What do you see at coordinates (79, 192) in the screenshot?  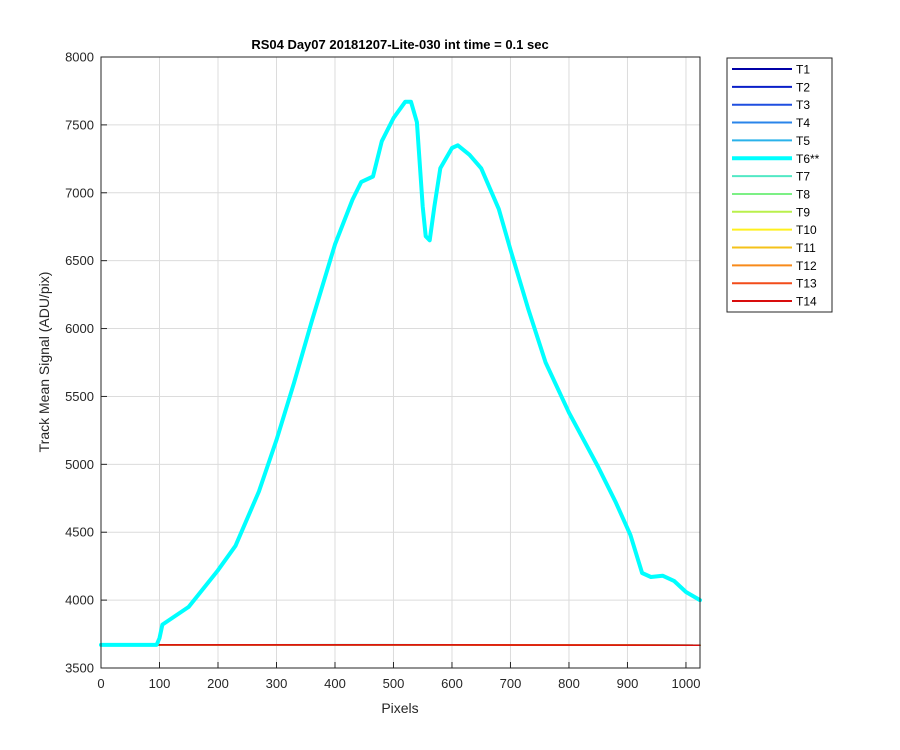 I see `y-tick-label: 7000` at bounding box center [79, 192].